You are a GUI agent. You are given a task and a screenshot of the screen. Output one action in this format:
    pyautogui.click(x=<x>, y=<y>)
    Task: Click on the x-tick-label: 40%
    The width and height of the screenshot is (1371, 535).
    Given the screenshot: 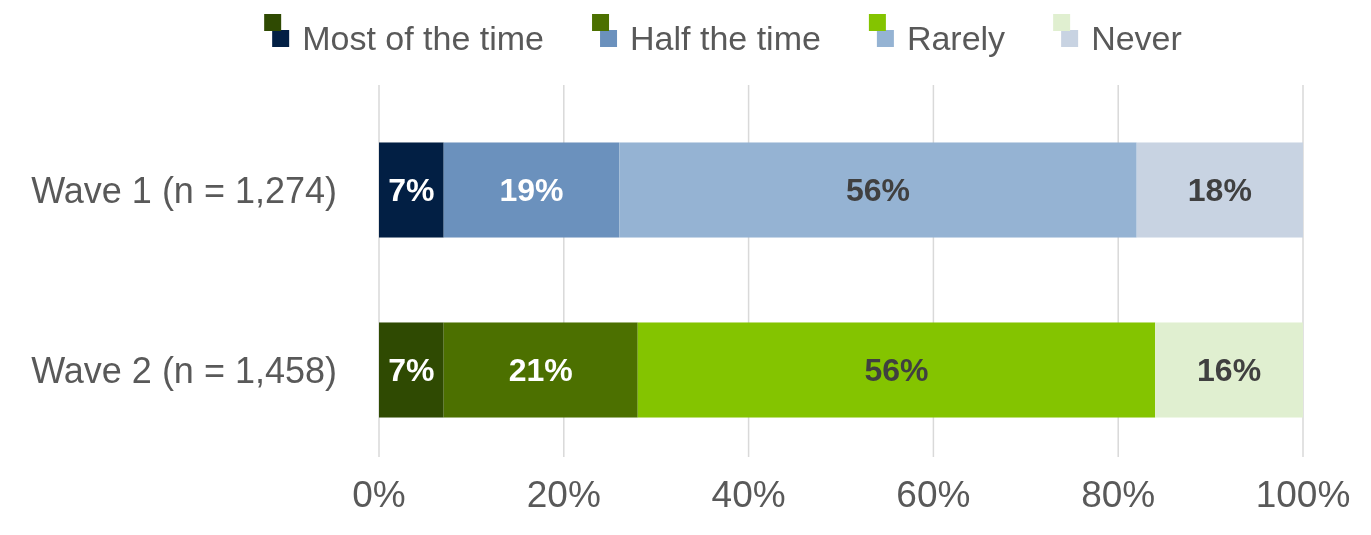 What is the action you would take?
    pyautogui.click(x=748, y=494)
    